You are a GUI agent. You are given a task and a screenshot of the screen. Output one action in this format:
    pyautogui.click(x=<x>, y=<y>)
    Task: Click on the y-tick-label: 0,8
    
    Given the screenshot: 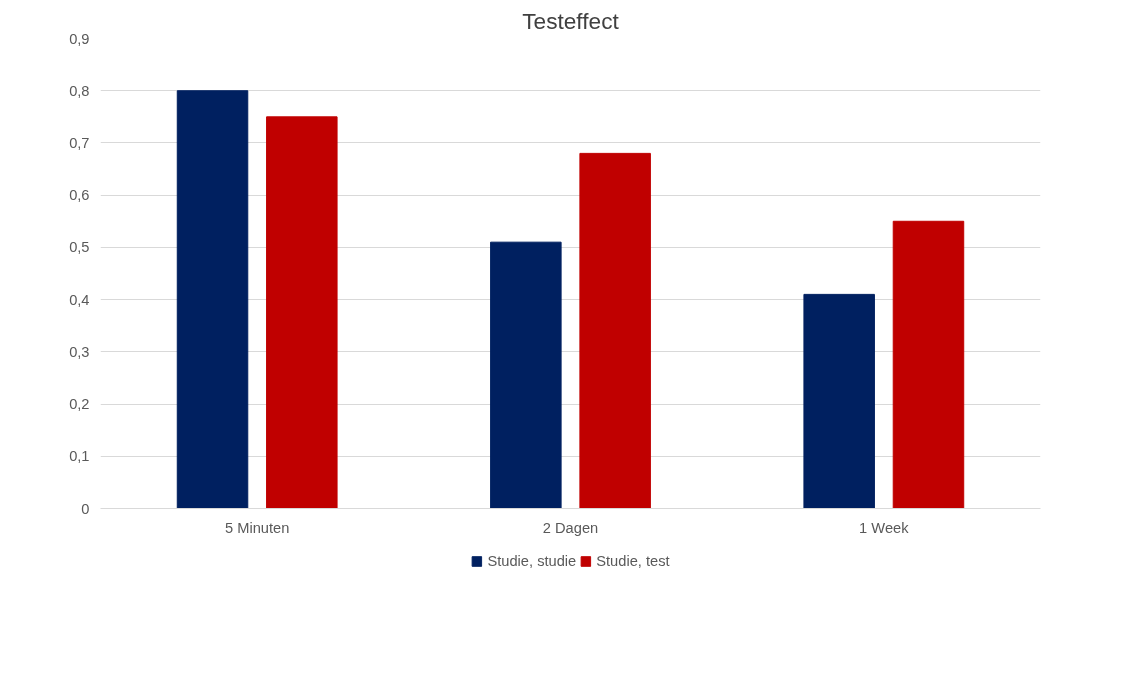 What is the action you would take?
    pyautogui.click(x=79, y=90)
    